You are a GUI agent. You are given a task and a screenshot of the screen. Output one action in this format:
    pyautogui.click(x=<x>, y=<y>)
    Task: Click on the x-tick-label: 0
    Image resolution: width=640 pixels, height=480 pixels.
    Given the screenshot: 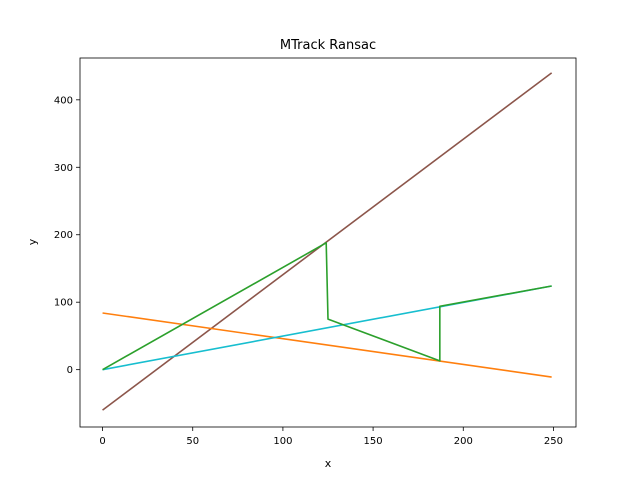 What is the action you would take?
    pyautogui.click(x=102, y=441)
    